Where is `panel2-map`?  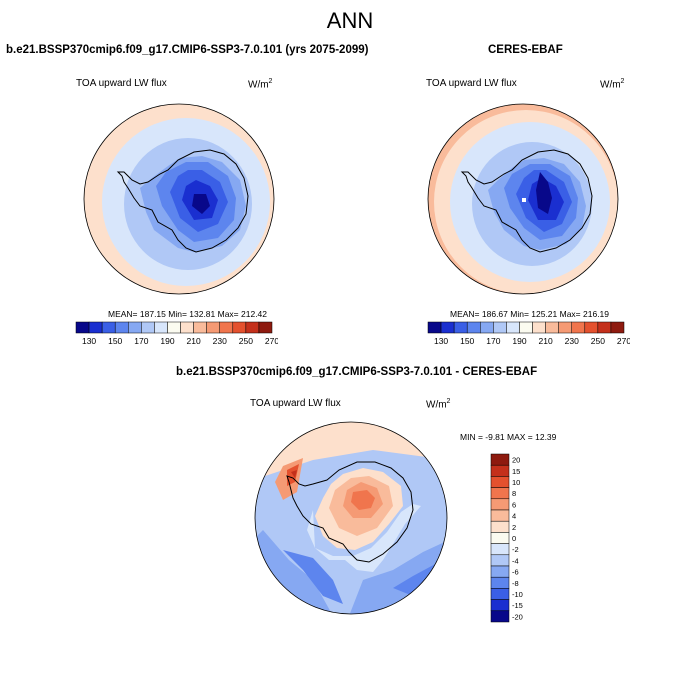
panel2-map is located at coordinates (523, 199).